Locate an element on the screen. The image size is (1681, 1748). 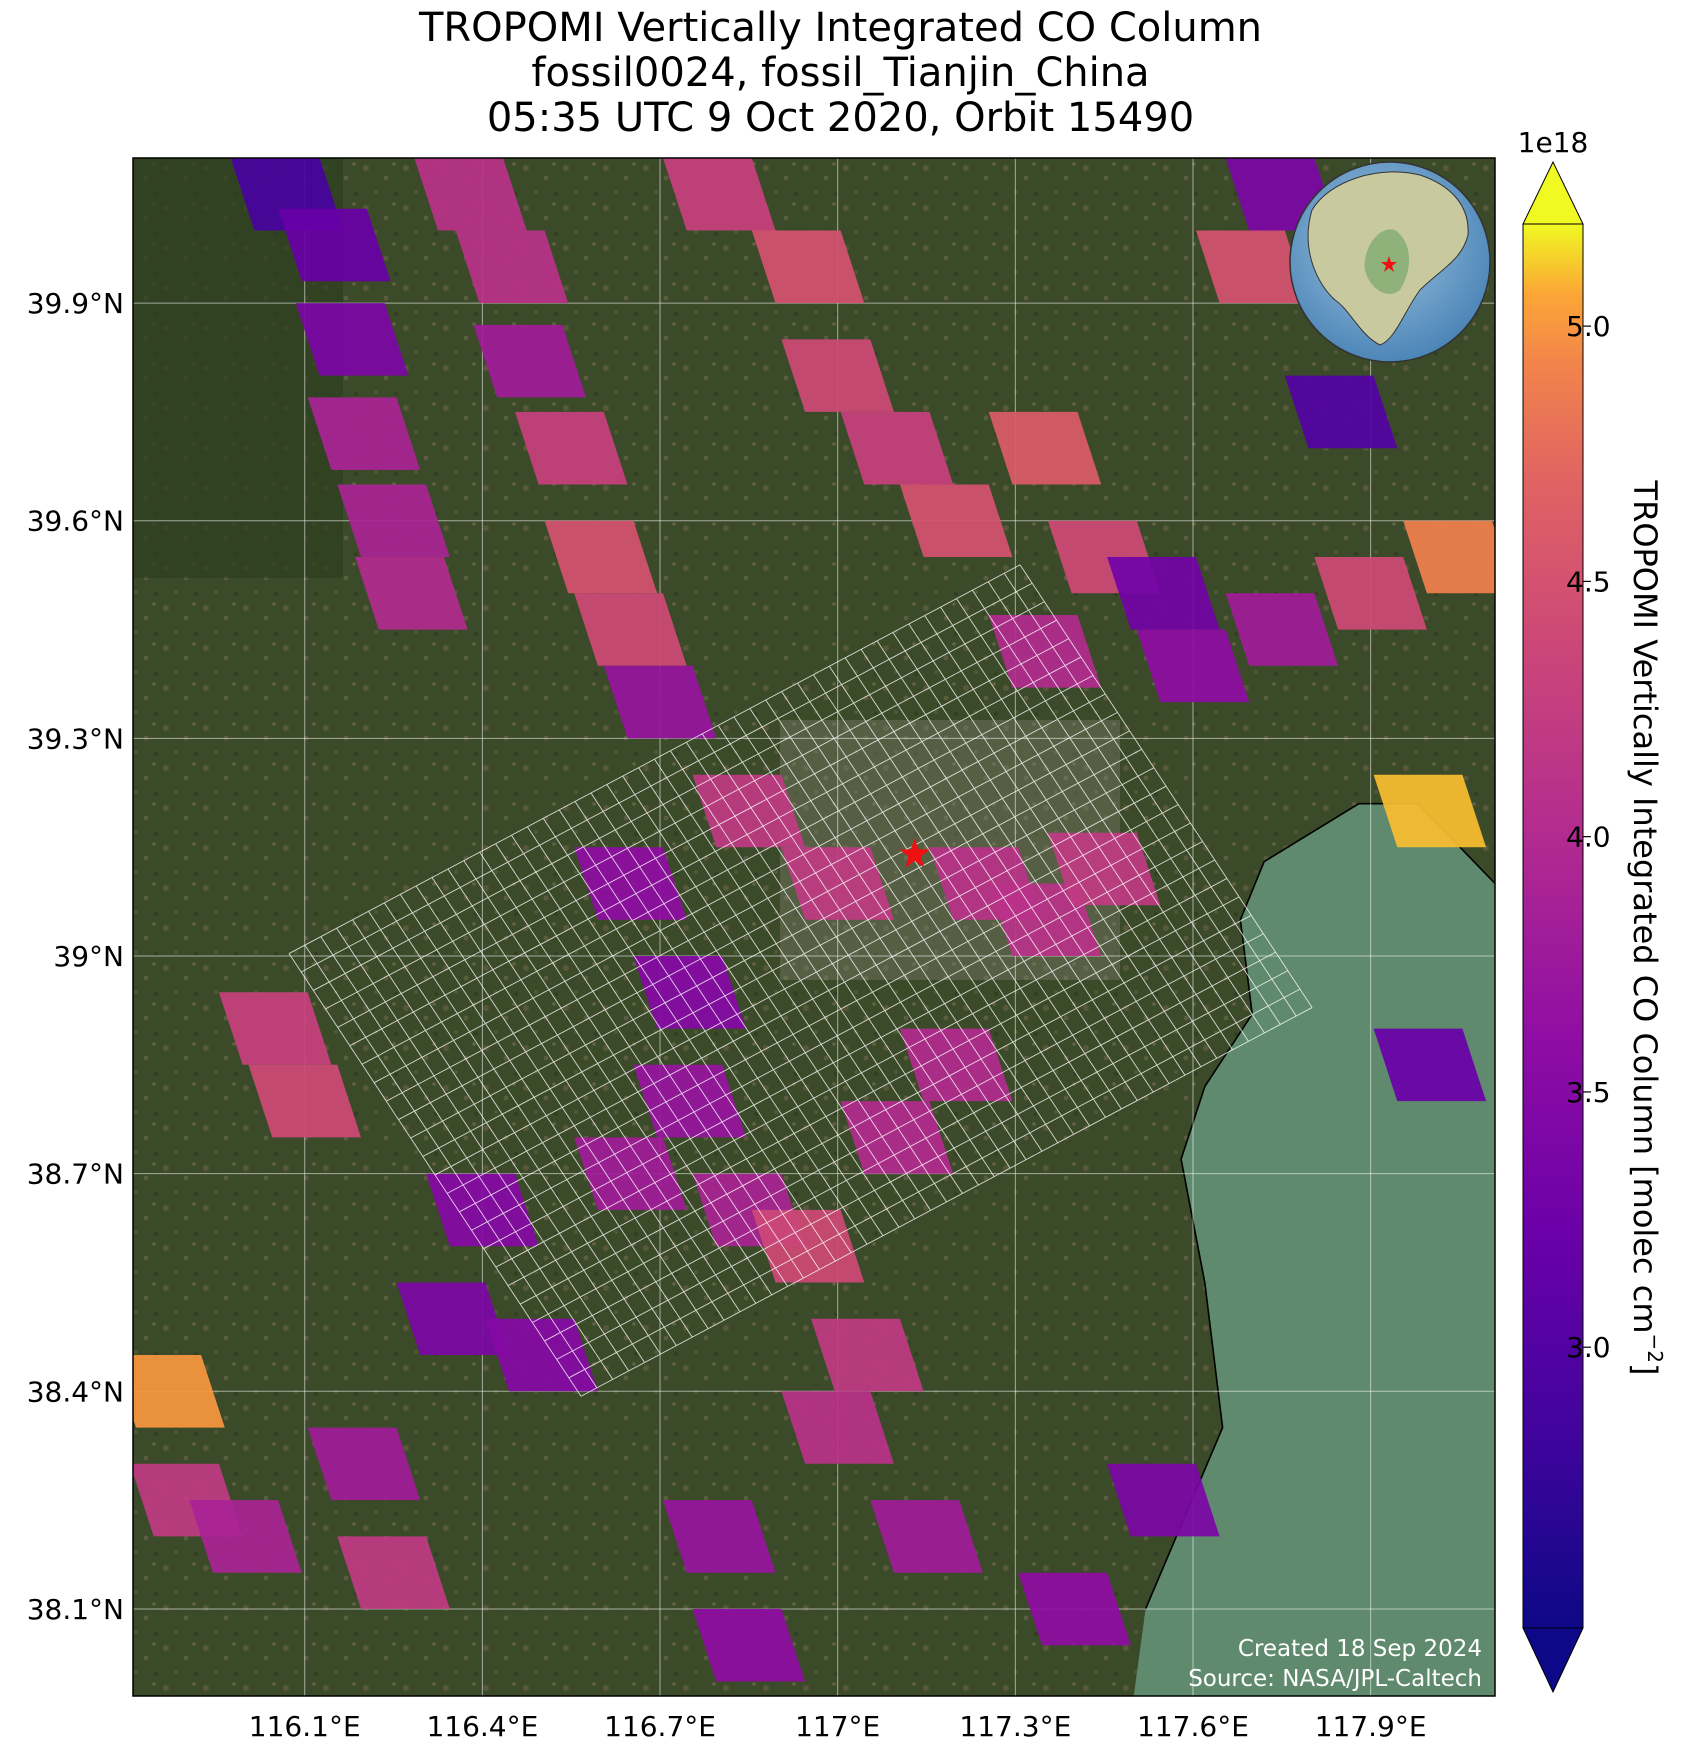
globe-star-icon is located at coordinates (1389, 264).